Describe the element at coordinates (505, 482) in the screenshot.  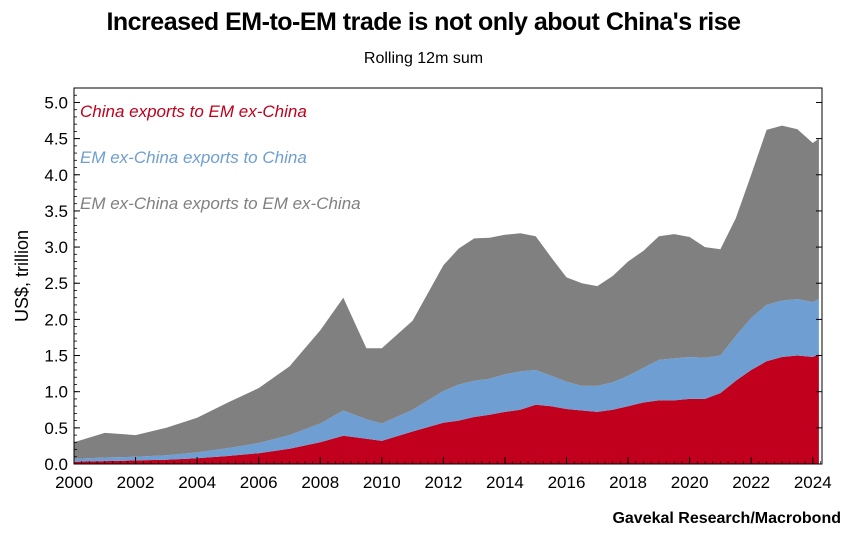
I see `x-tick-label: 2014` at that location.